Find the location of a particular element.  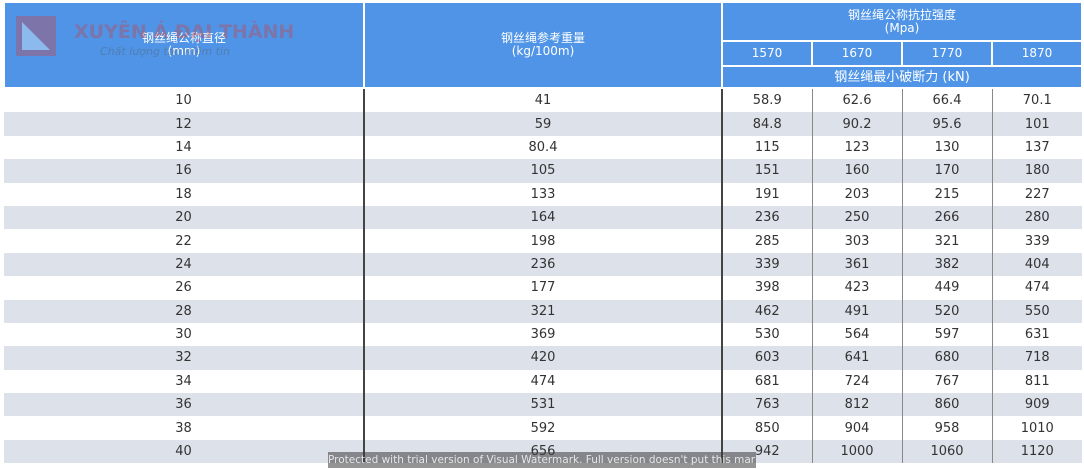

table-row: 32 420 603 641 680 718 is located at coordinates (543, 358).